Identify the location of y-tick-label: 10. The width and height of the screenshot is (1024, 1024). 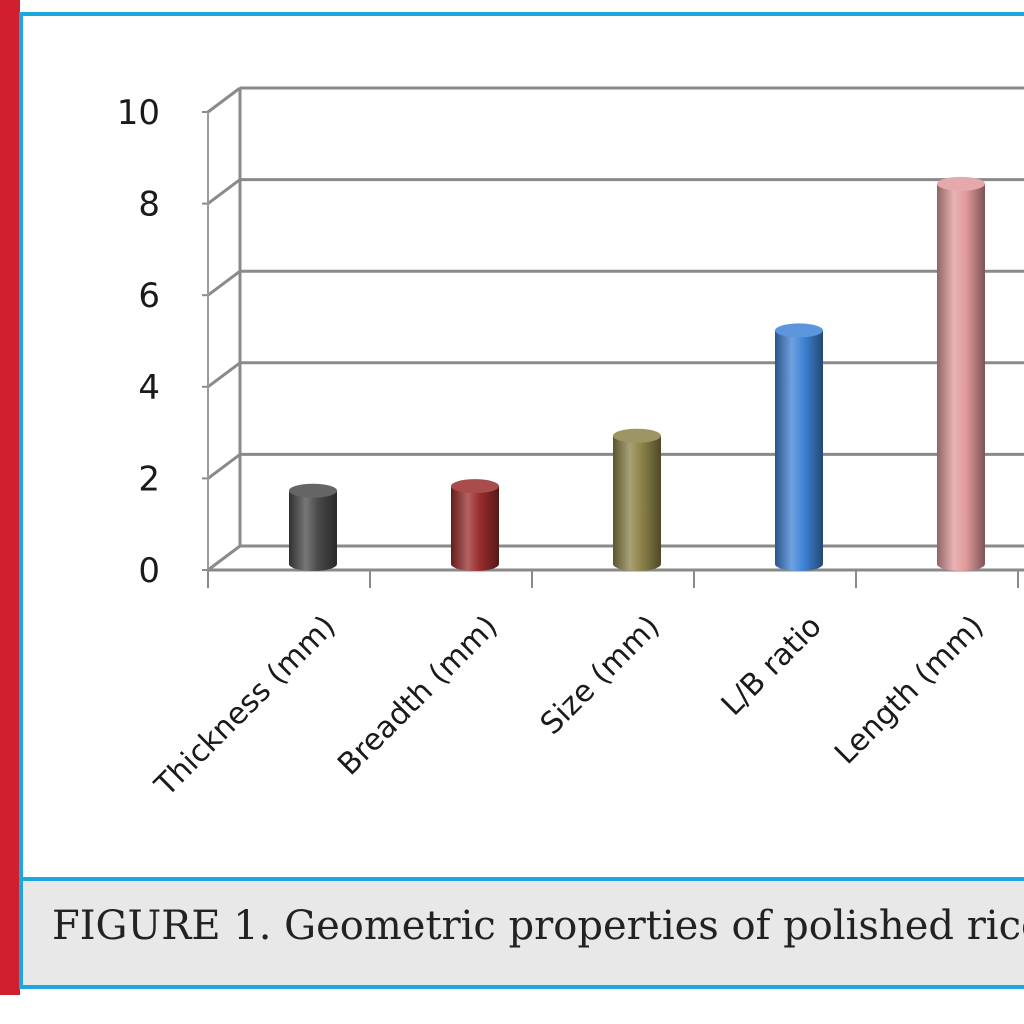
(138, 113).